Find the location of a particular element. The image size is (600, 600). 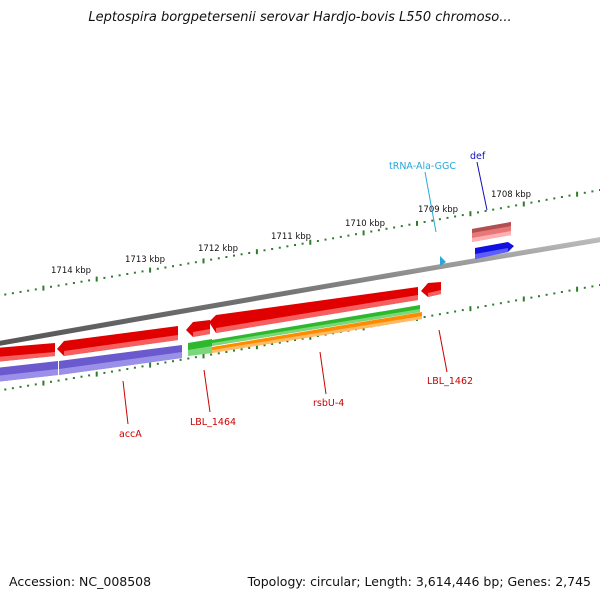

feature-label-lbl1462: LBL_1462 is located at coordinates (450, 381).